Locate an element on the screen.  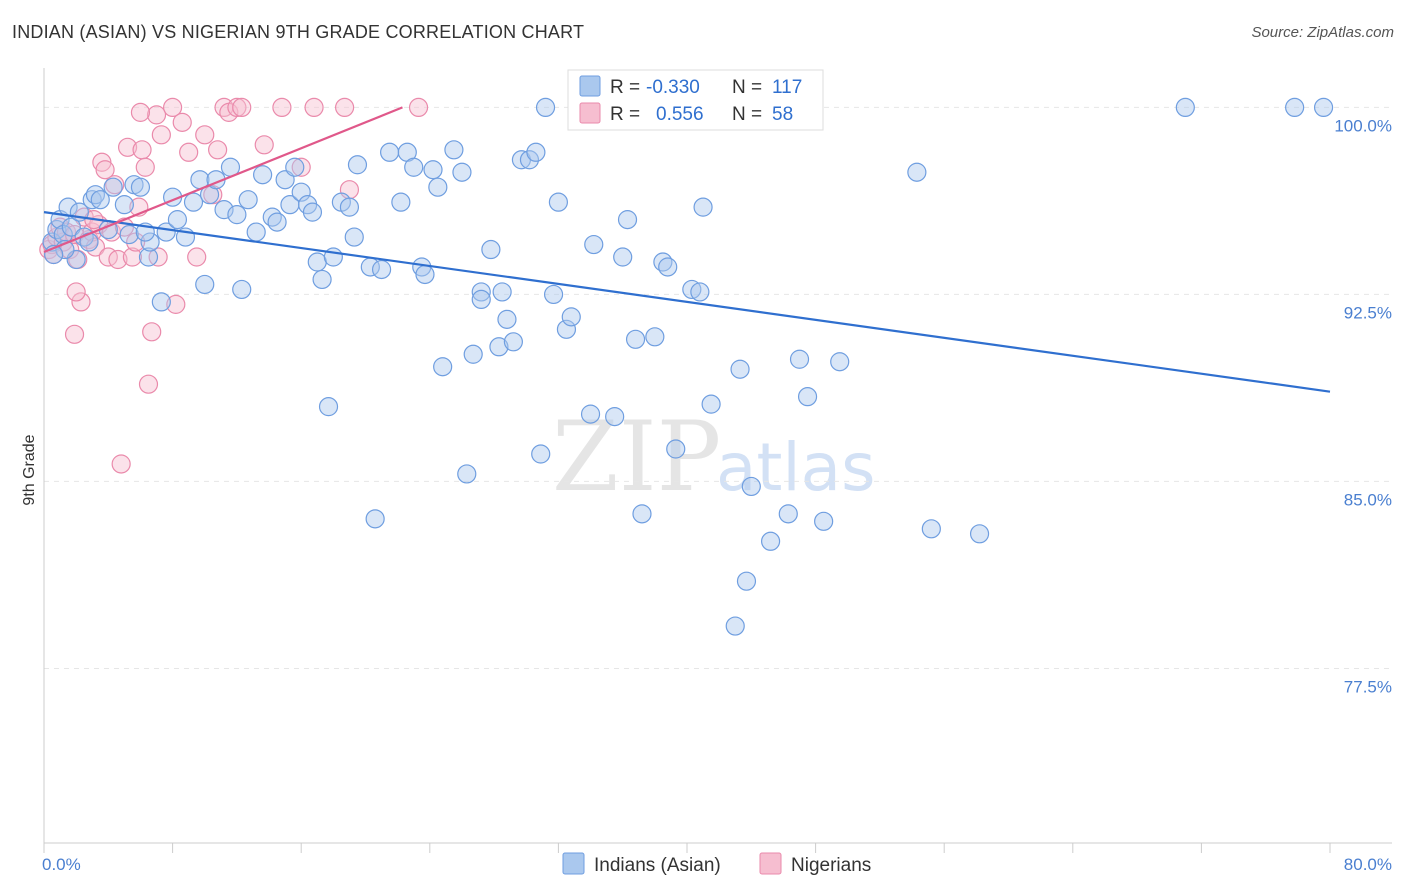
legend-n-label-nigerians: N = is located at coordinates (747, 114).